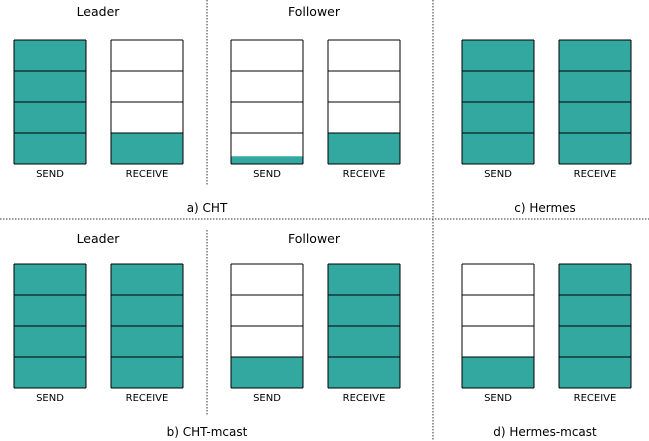 The image size is (649, 441). What do you see at coordinates (595, 333) in the screenshot?
I see `buffer-receive-p3-b1: RECEIVE` at bounding box center [595, 333].